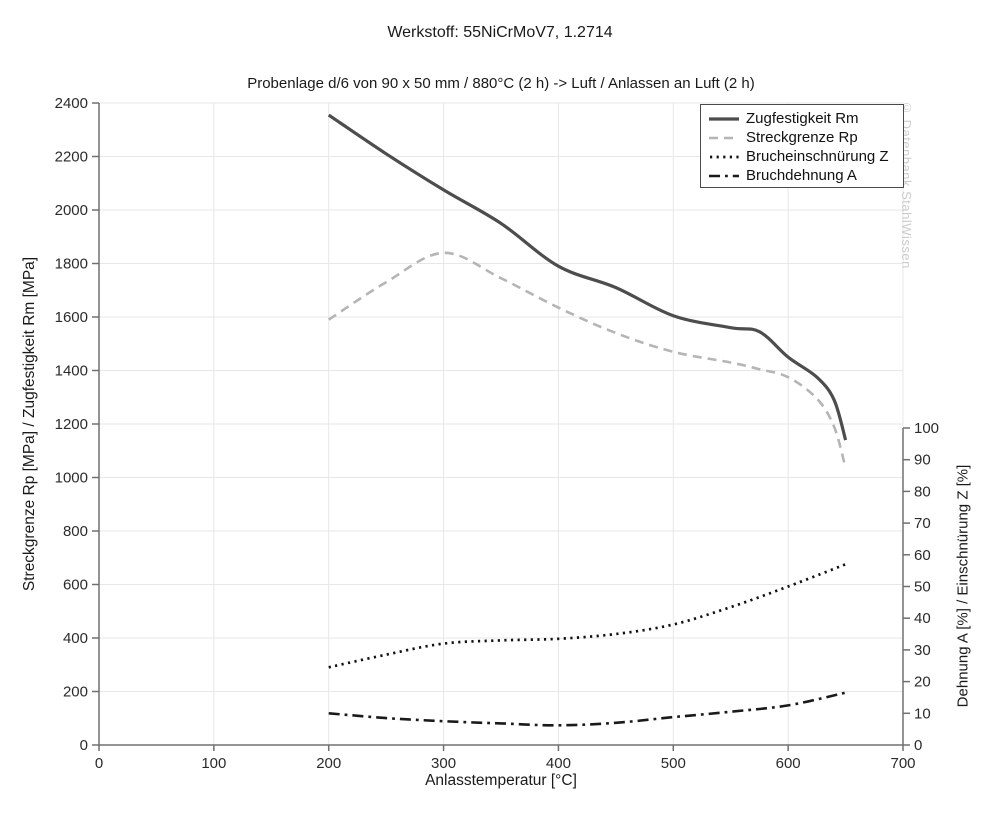 This screenshot has width=1000, height=827. I want to click on legend-item-rm: Zugfestigkeit Rm, so click(802, 118).